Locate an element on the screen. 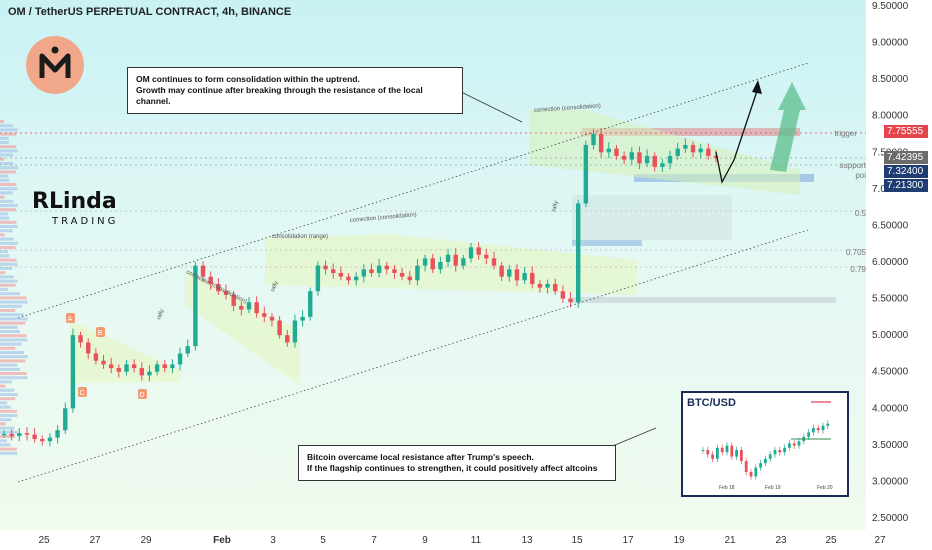  cons-range-label: consolidation (range) is located at coordinates (300, 237).